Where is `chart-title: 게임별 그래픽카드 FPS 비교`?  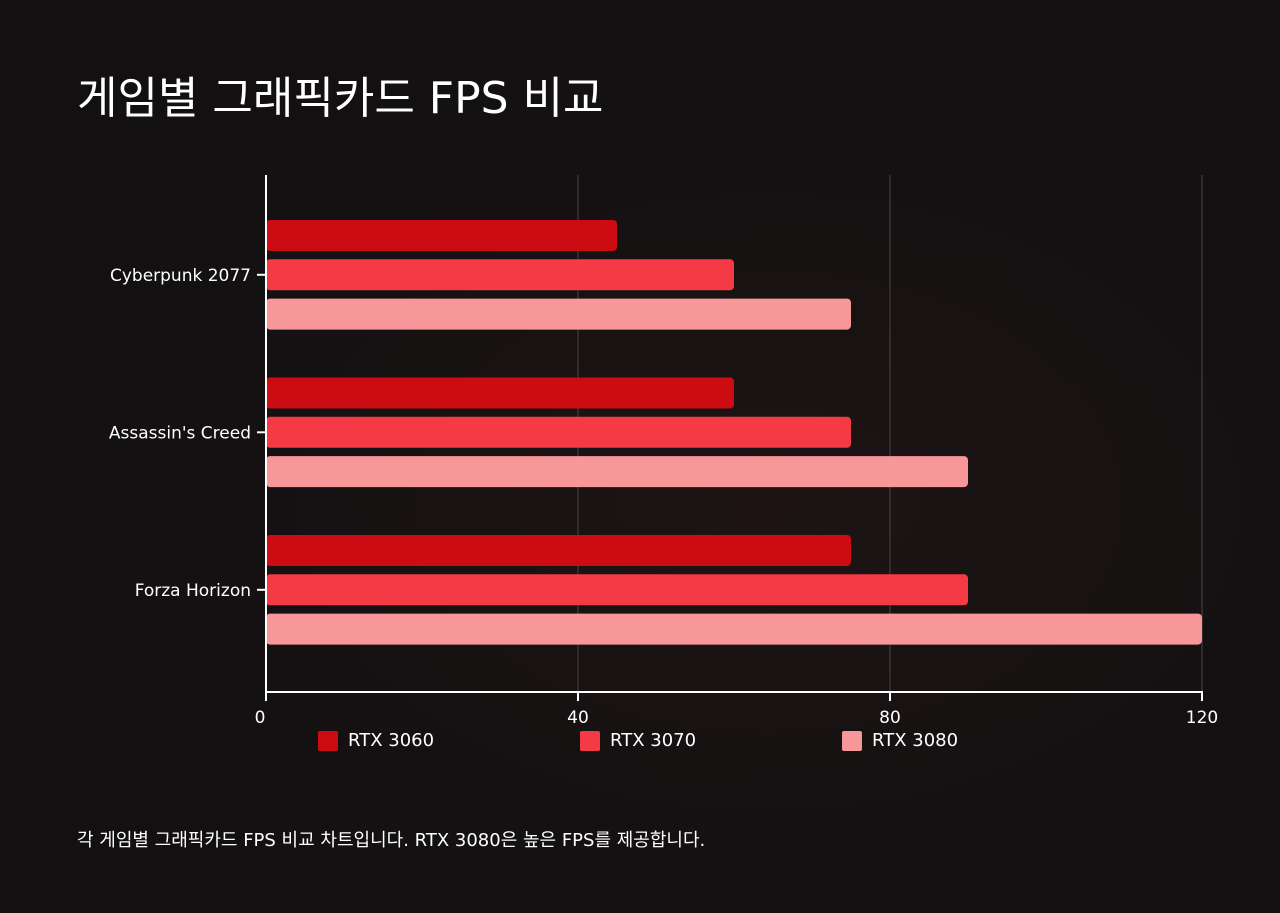 chart-title: 게임별 그래픽카드 FPS 비교 is located at coordinates (340, 98).